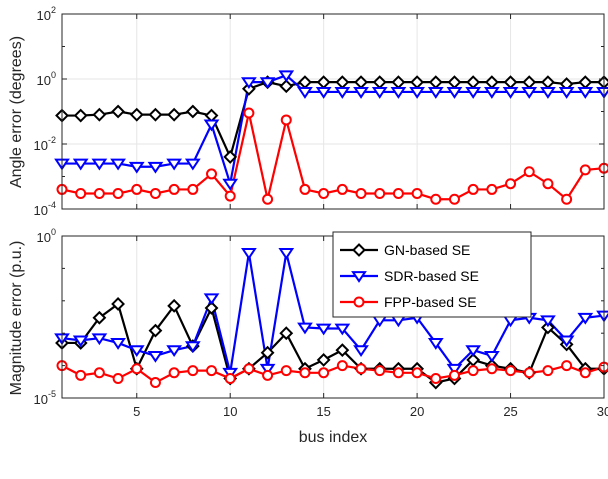 Image resolution: width=608 pixels, height=479 pixels. I want to click on angle-ylabel: Angle error (degrees), so click(16, 112).